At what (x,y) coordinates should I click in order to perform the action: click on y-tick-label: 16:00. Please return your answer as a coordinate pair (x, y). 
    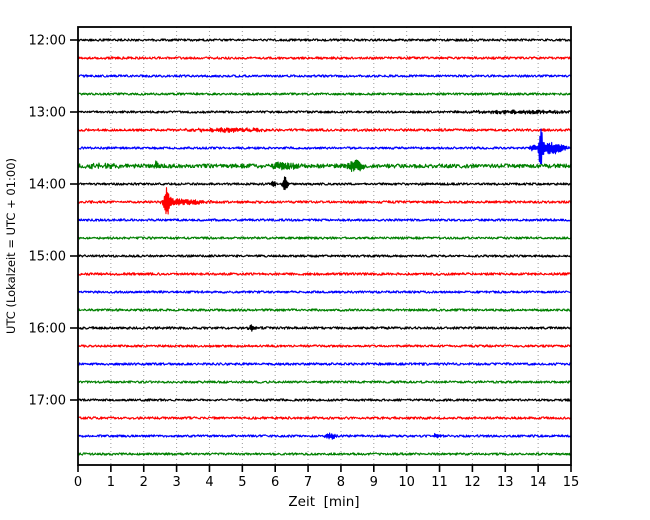
    Looking at the image, I should click on (47, 329).